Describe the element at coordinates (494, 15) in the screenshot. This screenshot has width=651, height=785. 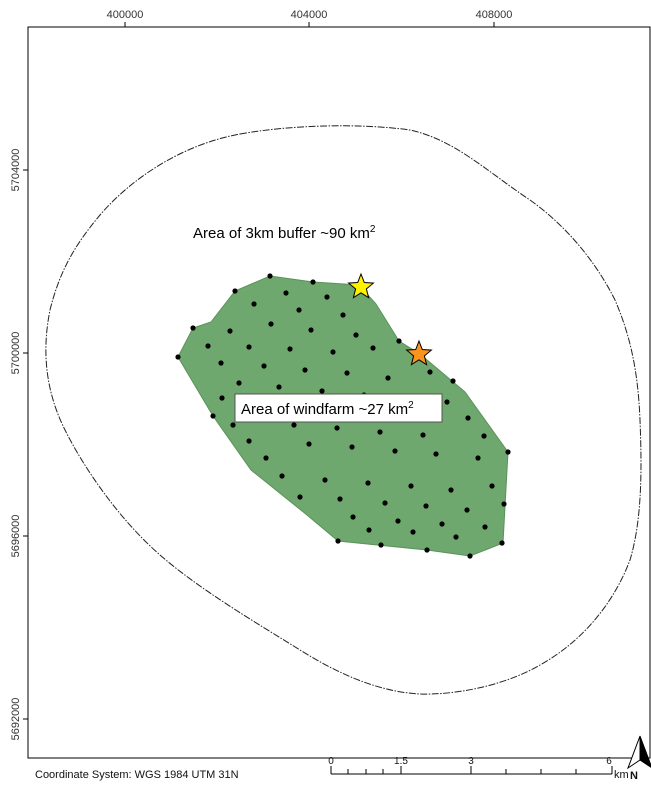
I see `x-tick-label: 408000` at that location.